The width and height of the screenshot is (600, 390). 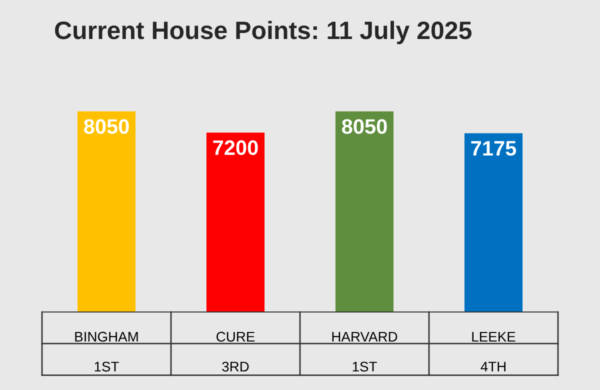 I want to click on category-label: CURE 3RD, so click(x=235, y=352).